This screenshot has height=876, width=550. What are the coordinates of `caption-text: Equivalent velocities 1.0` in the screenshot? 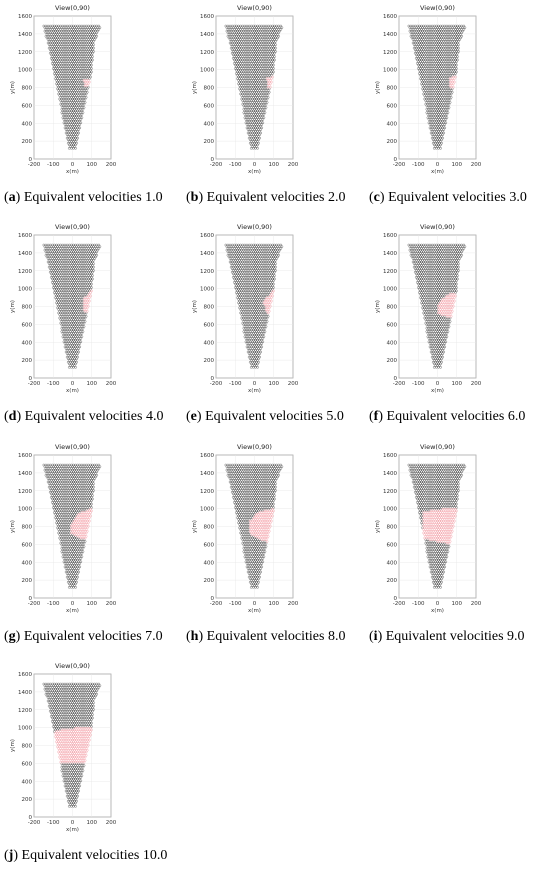 It's located at (93, 197).